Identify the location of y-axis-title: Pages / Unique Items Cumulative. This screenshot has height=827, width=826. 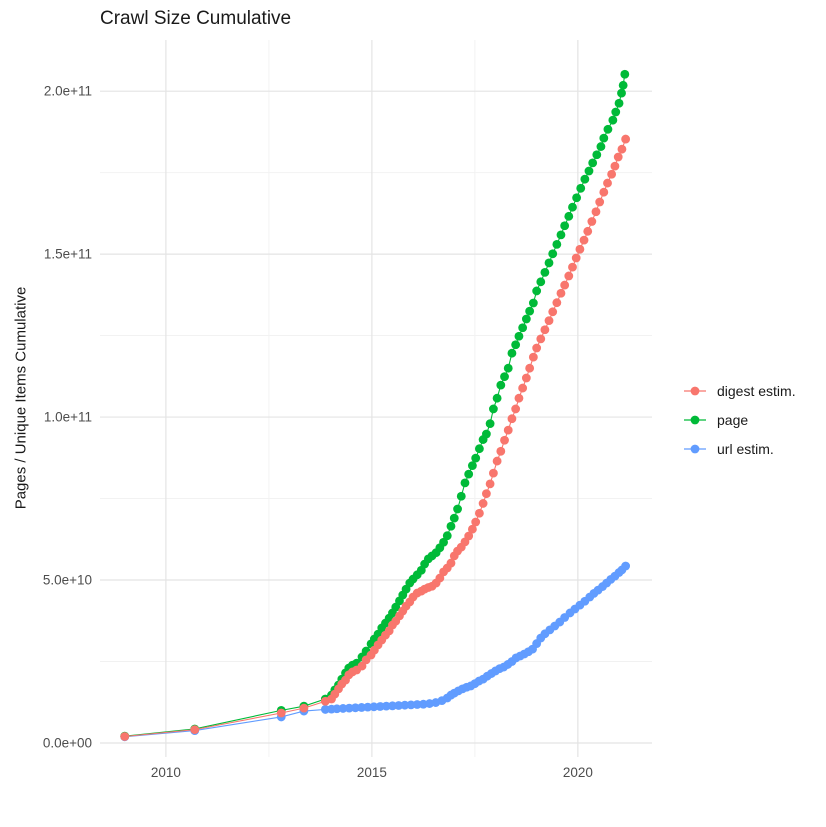
(21, 398).